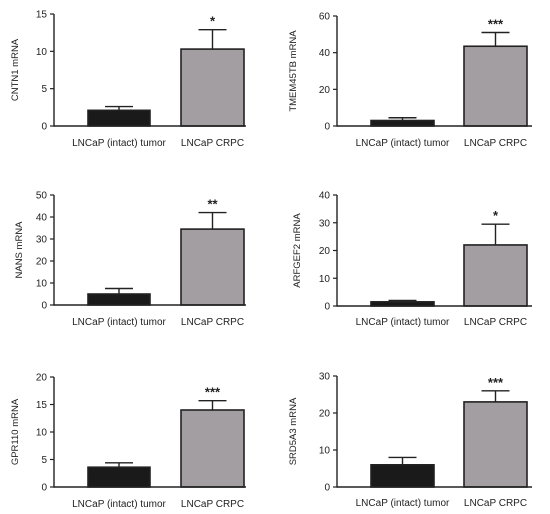 The image size is (550, 514). I want to click on y-axis-label: GPR110 mRNA, so click(15, 431).